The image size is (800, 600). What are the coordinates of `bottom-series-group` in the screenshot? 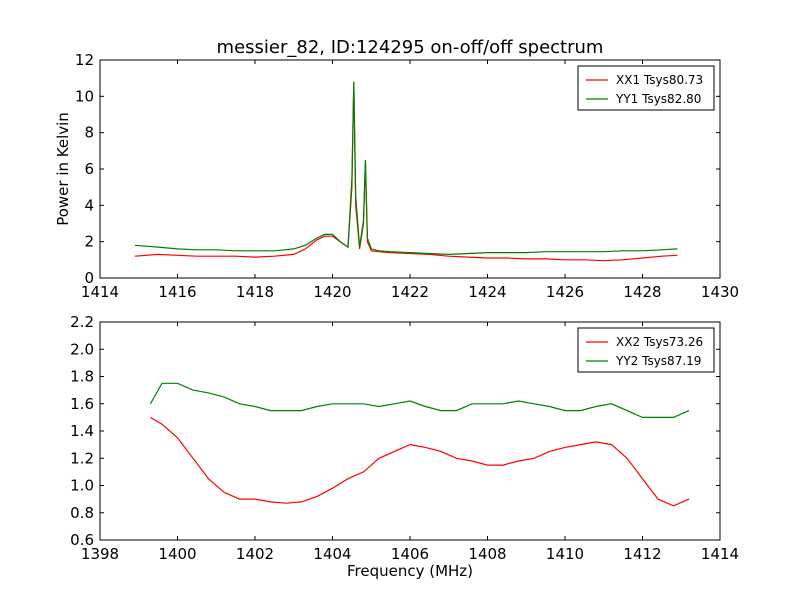 It's located at (419, 444).